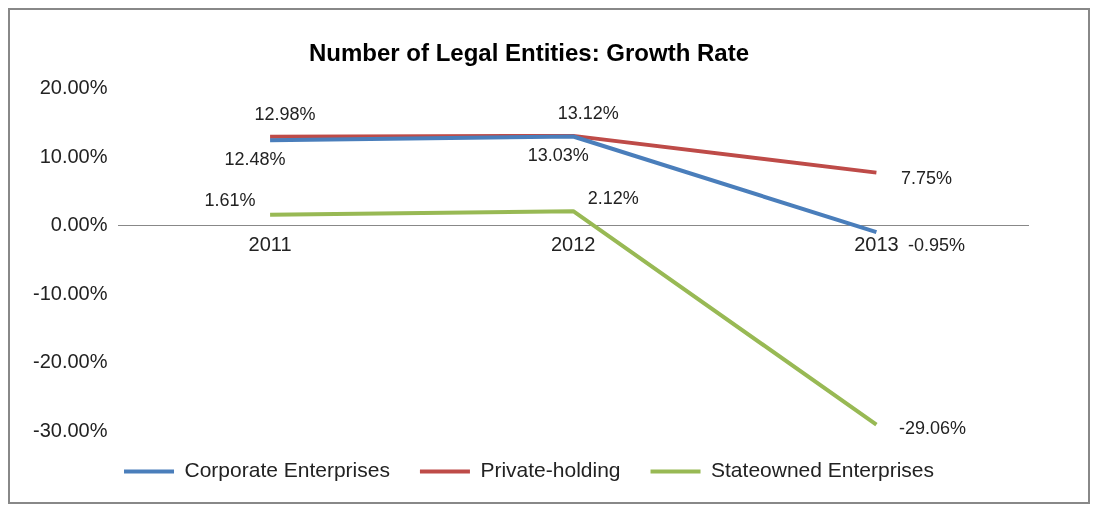  Describe the element at coordinates (285, 113) in the screenshot. I see `data-label: 12.98%` at that location.